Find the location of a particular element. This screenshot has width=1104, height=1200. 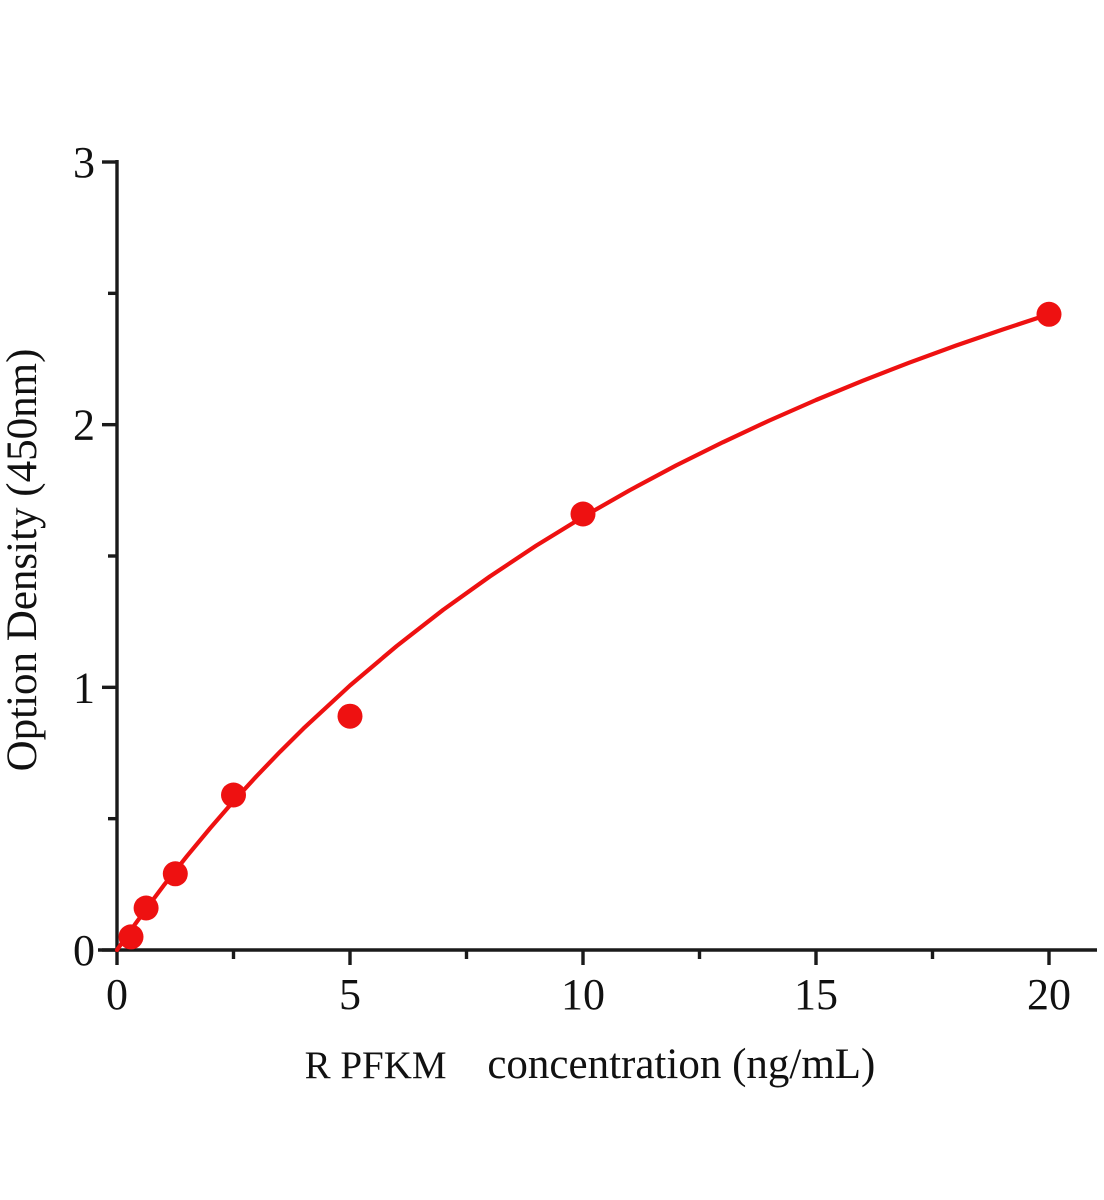

y-tick-label: 2 is located at coordinates (84, 425).